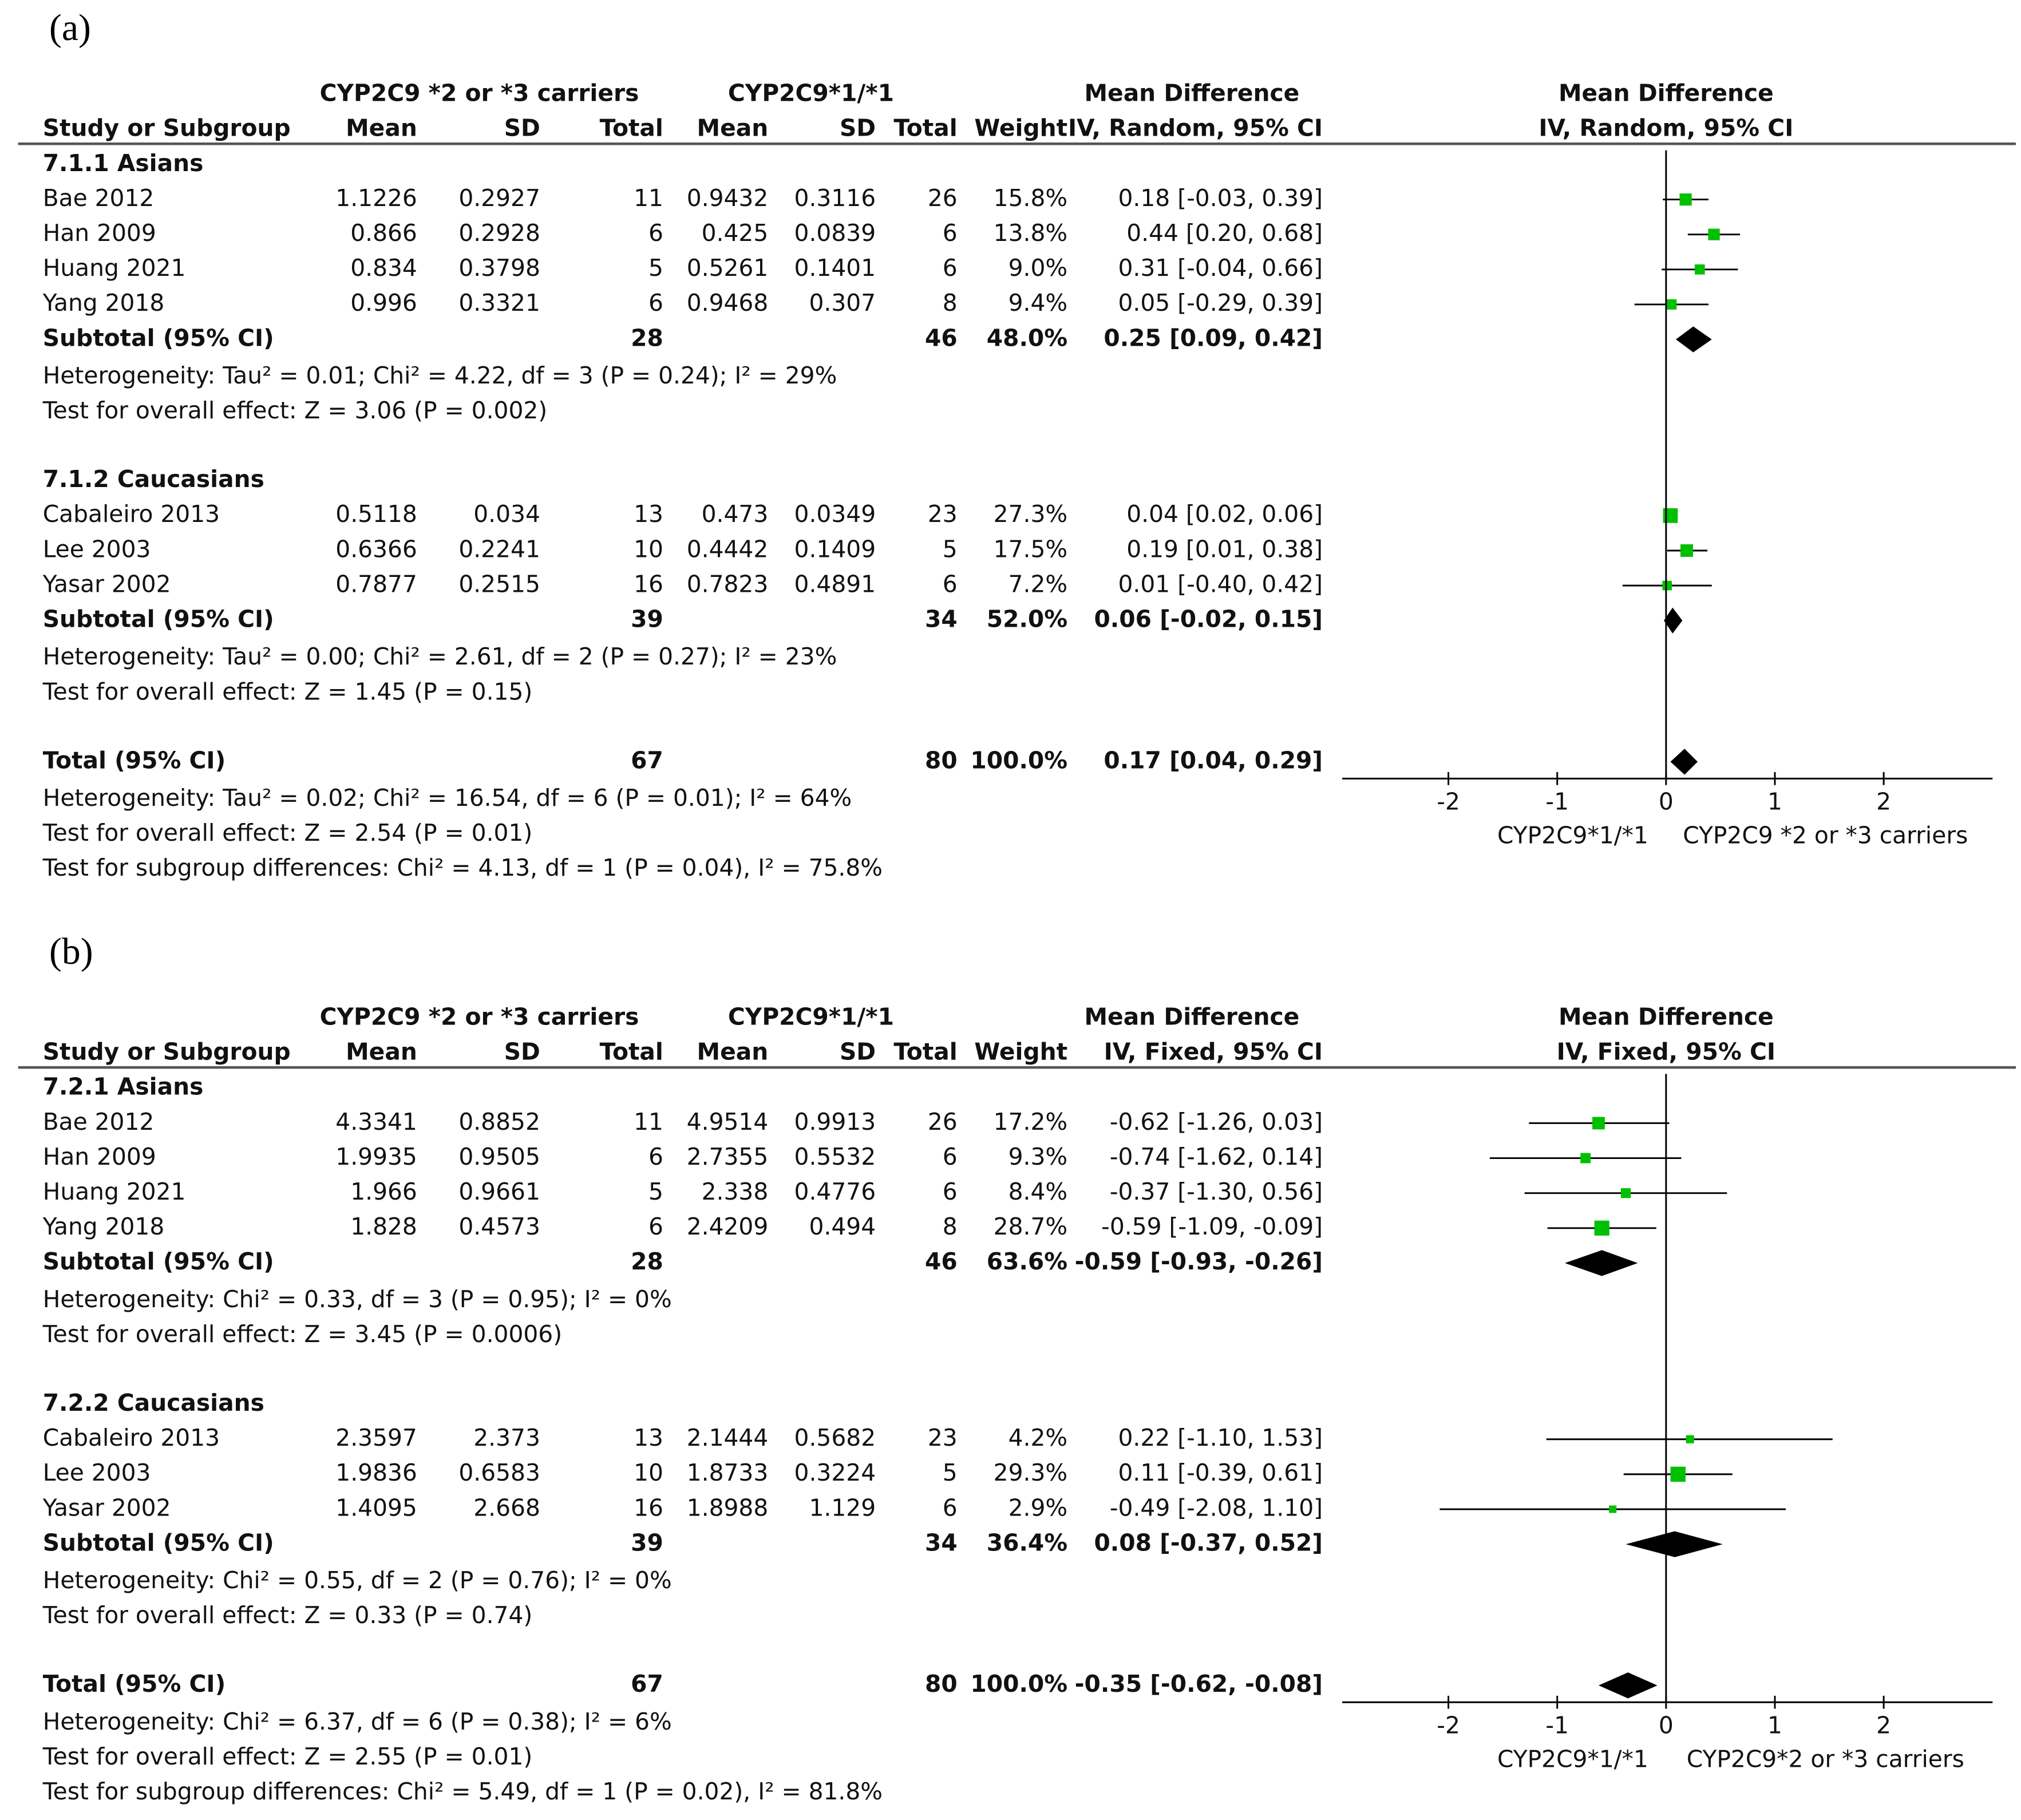 The height and width of the screenshot is (1820, 2021). I want to click on weight-cell: 9.3%, so click(1038, 1158).